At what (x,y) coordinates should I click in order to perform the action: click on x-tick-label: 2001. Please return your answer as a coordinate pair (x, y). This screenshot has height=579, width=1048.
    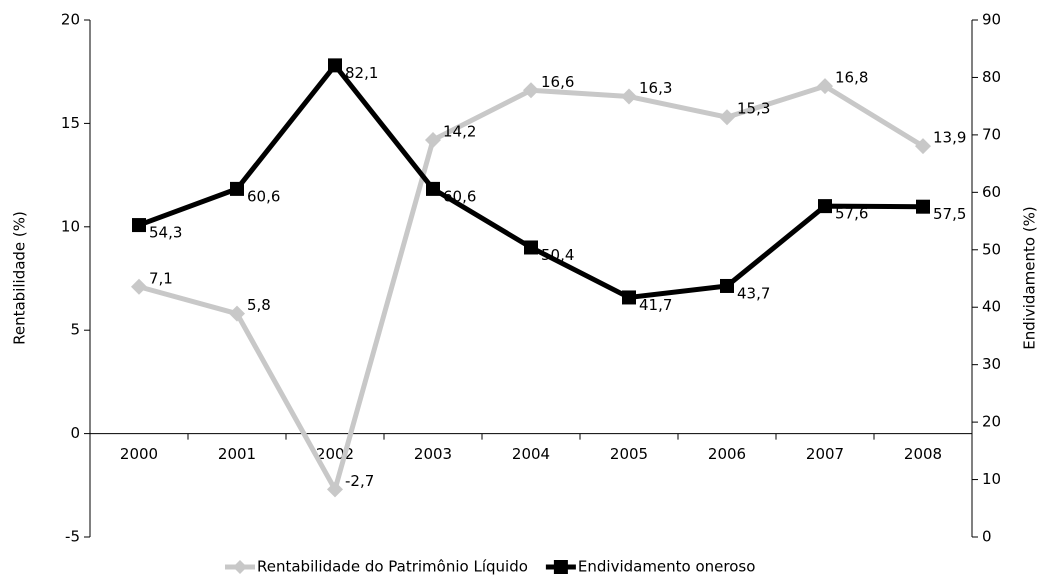
    Looking at the image, I should click on (237, 454).